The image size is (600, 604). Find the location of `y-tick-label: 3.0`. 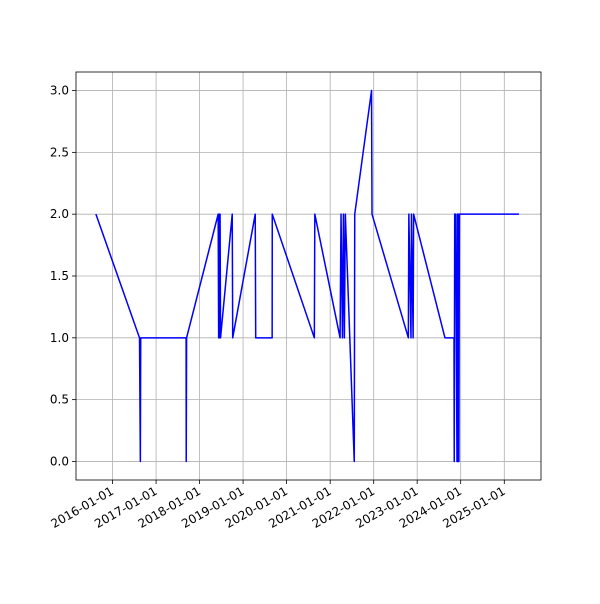

y-tick-label: 3.0 is located at coordinates (59, 91).